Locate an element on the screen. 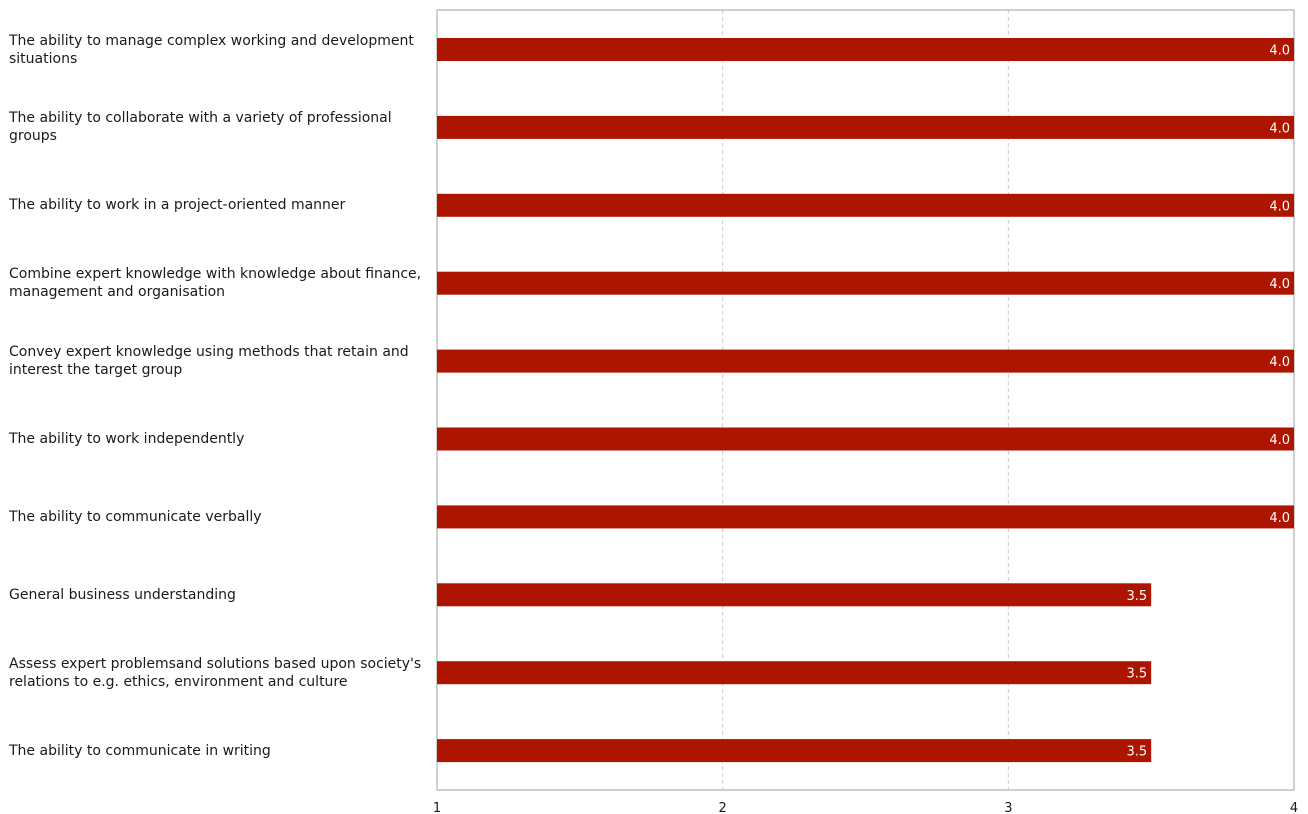  x-tick-label: 3 is located at coordinates (1008, 807).